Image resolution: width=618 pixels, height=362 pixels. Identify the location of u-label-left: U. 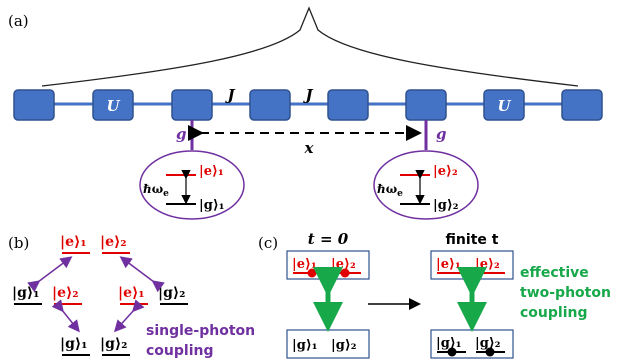
(113, 106).